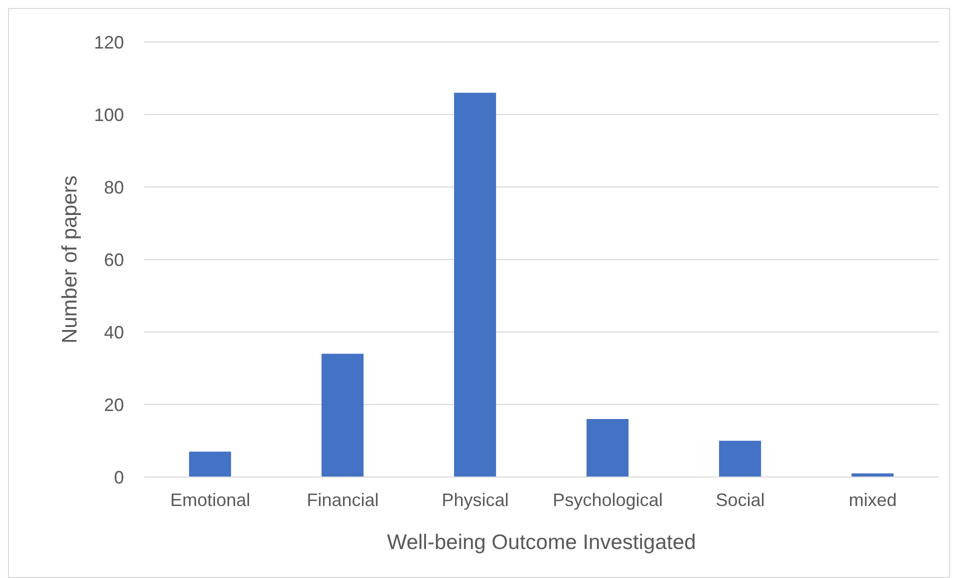  I want to click on x-tick-label: Financial, so click(342, 500).